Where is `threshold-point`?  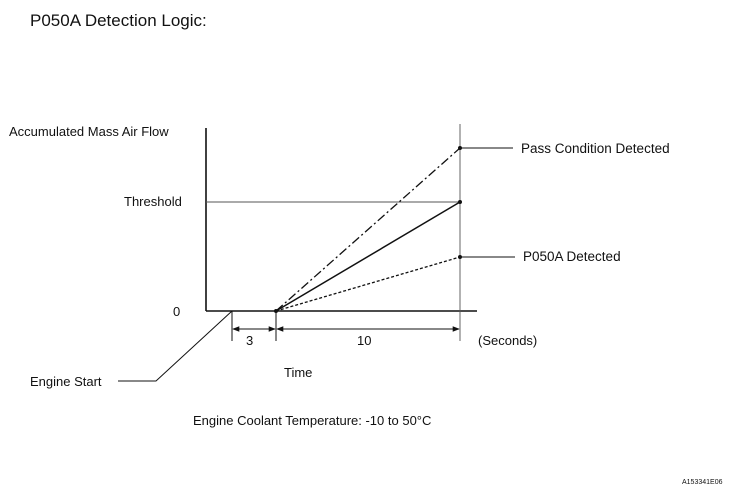
threshold-point is located at coordinates (460, 202).